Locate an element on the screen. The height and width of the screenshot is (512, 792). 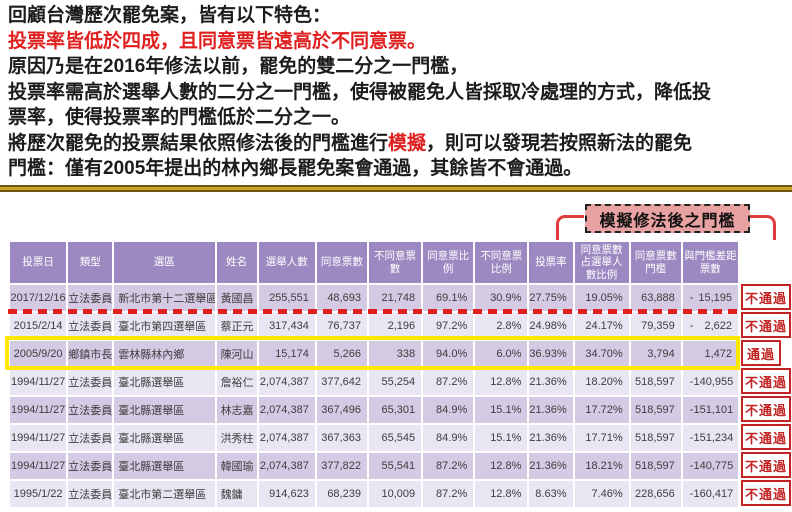
cell-disagree: 10,009 is located at coordinates (395, 494).